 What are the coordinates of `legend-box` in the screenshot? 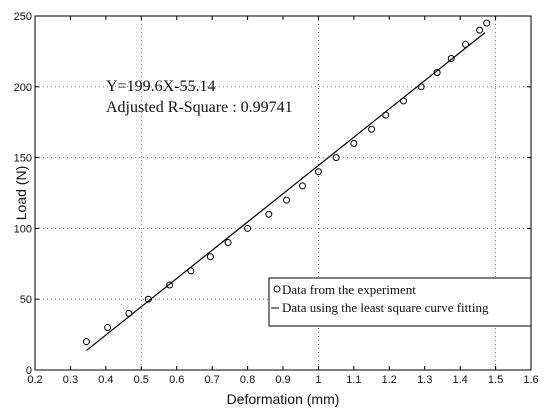 It's located at (400, 302).